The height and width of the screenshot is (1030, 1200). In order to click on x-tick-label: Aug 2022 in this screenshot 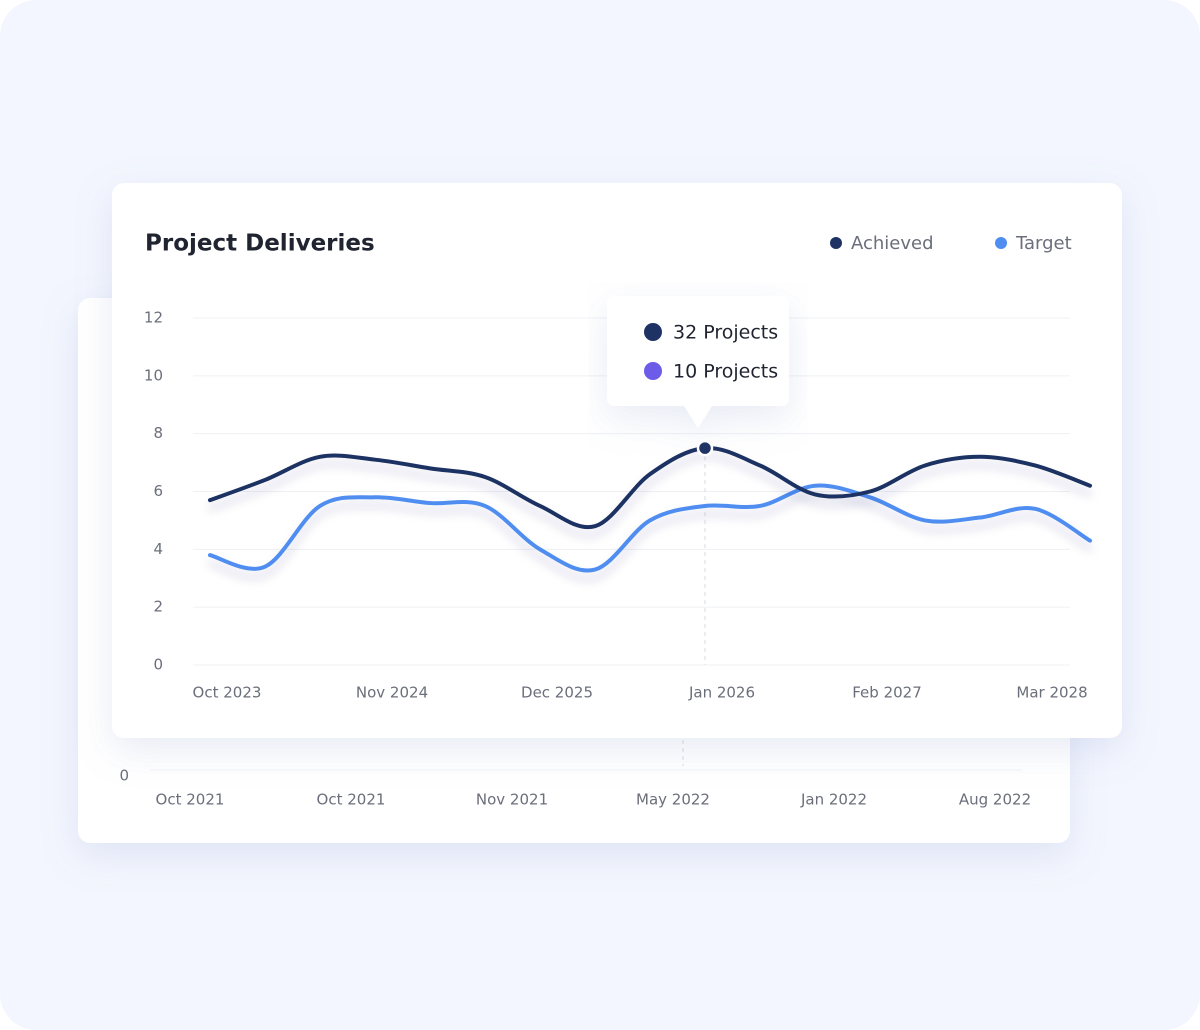, I will do `click(995, 800)`.